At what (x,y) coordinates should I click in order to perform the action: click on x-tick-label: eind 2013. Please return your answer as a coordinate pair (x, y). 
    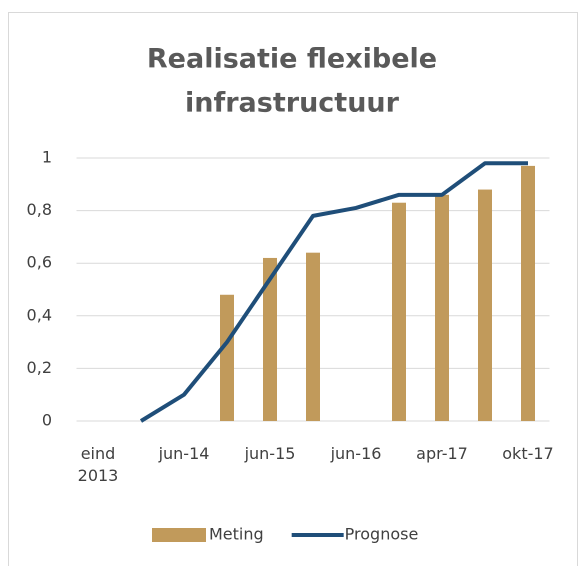
    Looking at the image, I should click on (98, 464).